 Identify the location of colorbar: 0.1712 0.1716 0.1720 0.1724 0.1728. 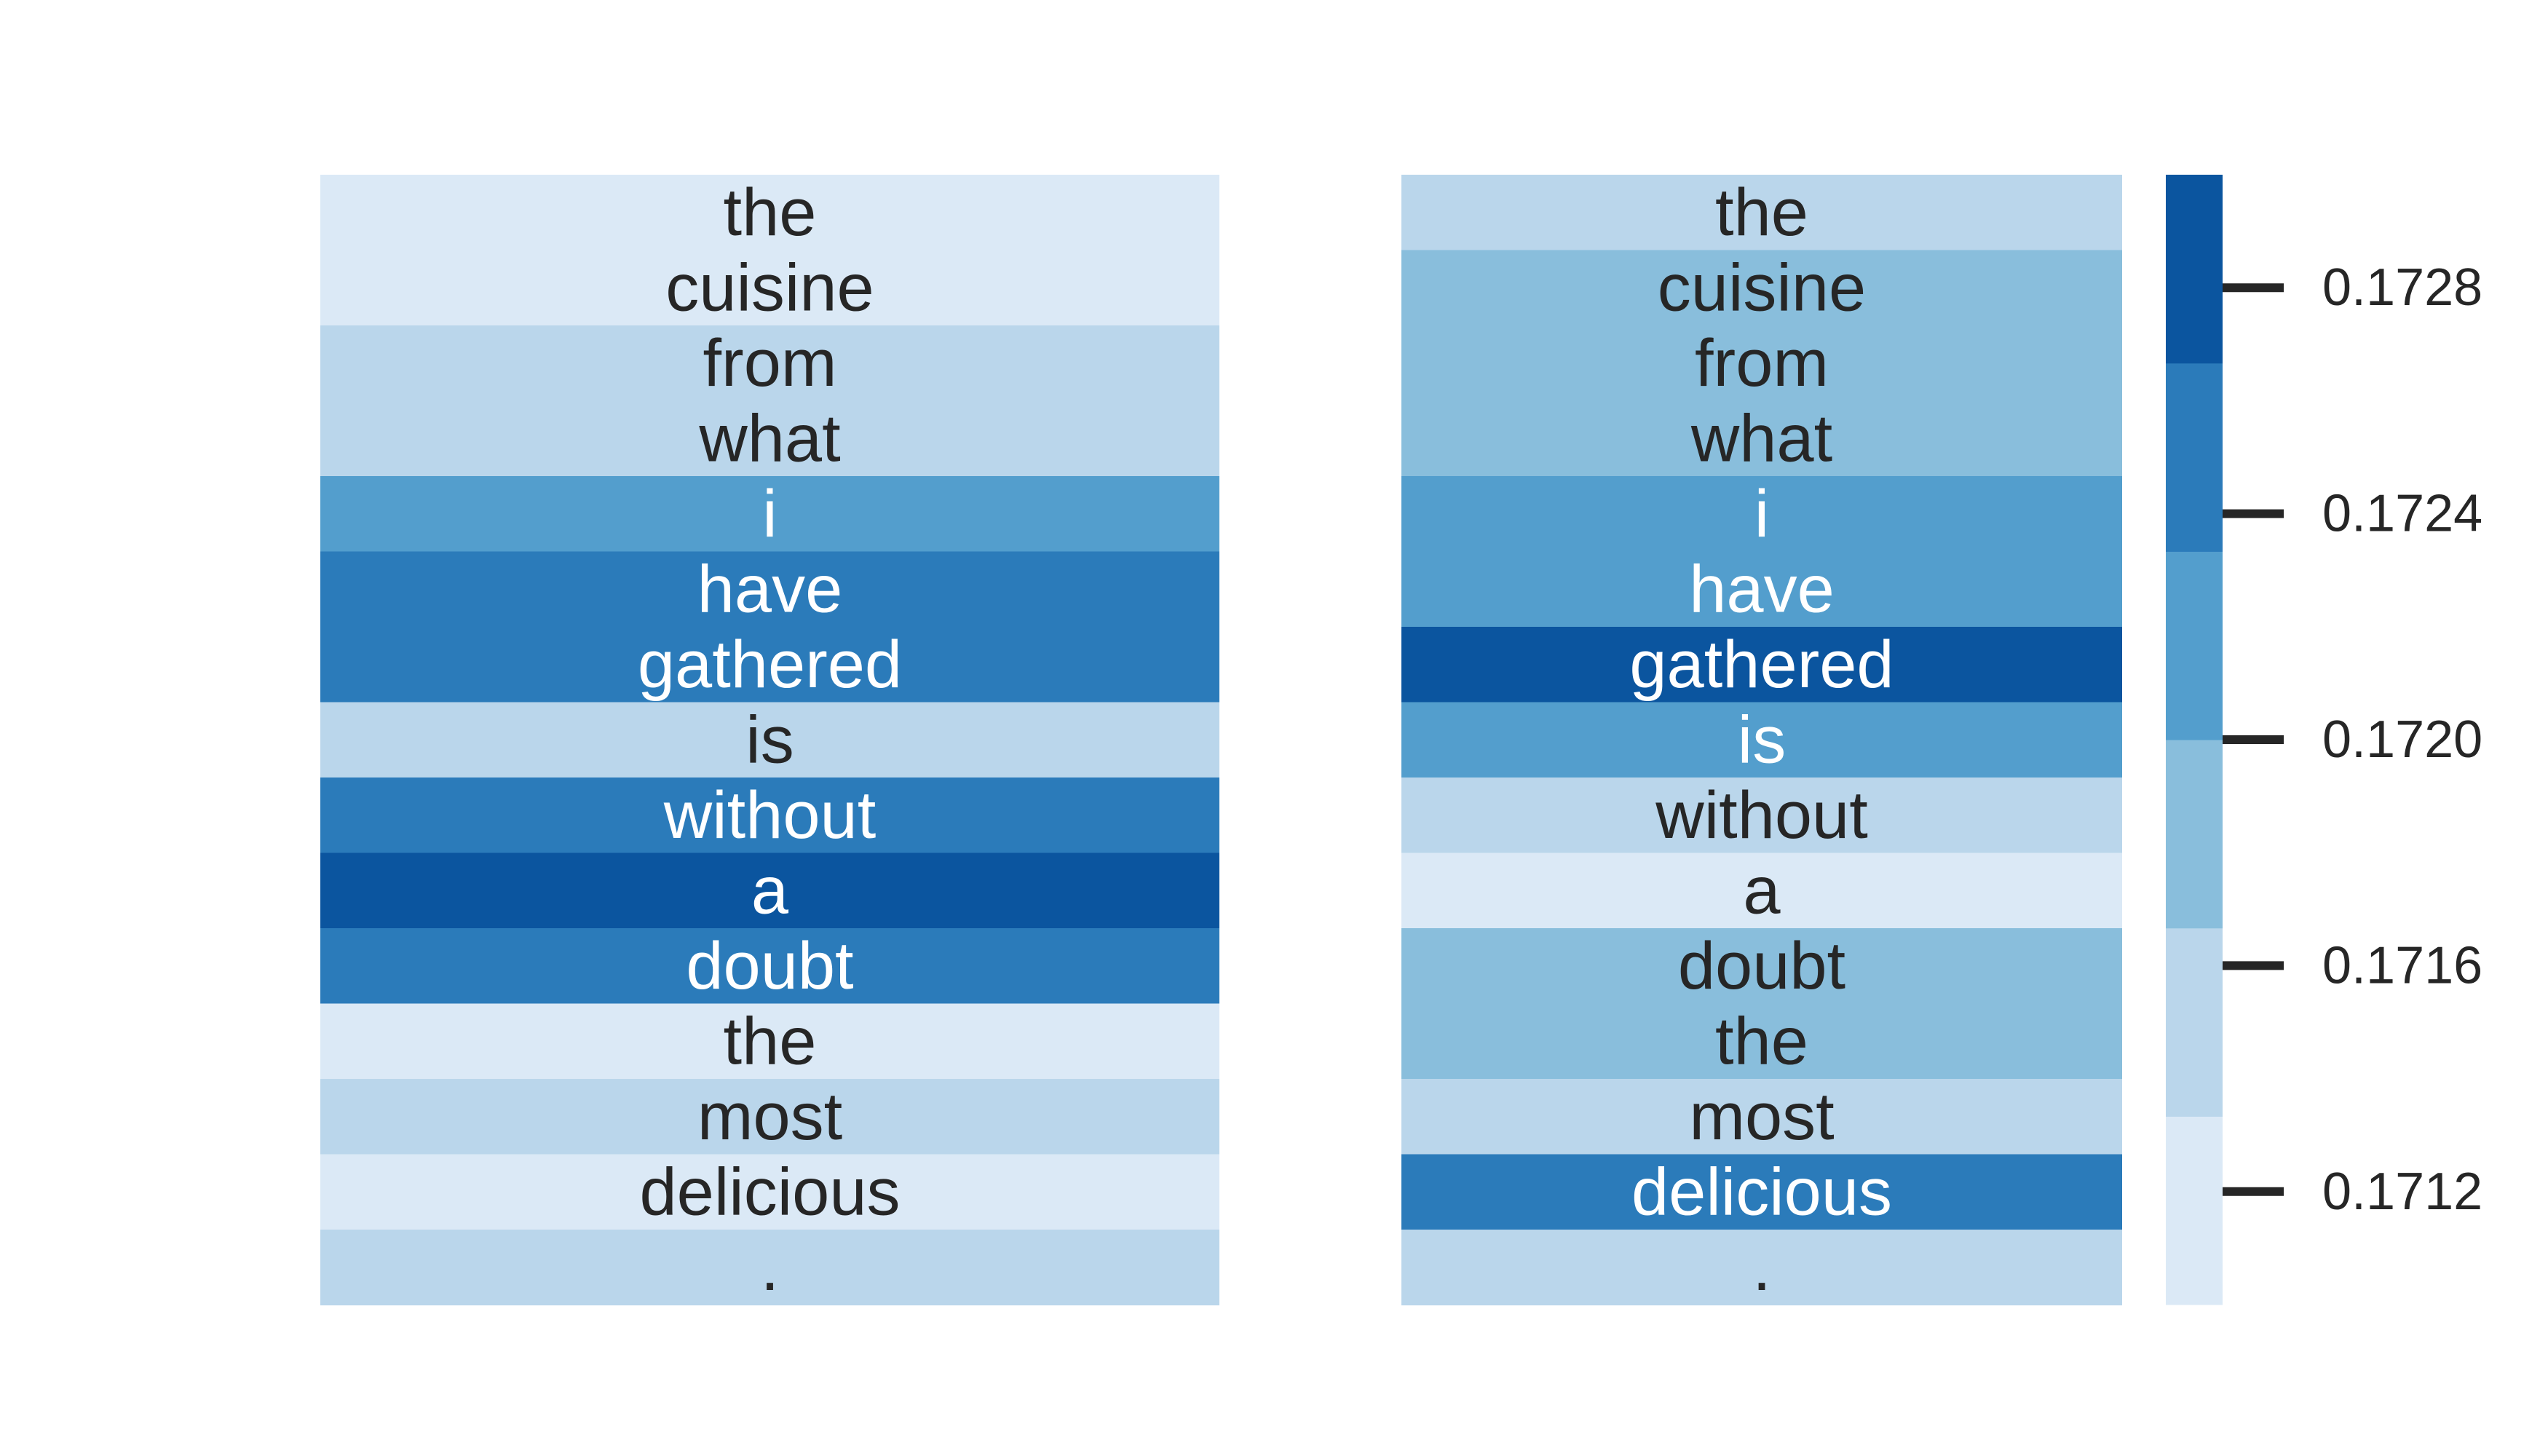
(2324, 740).